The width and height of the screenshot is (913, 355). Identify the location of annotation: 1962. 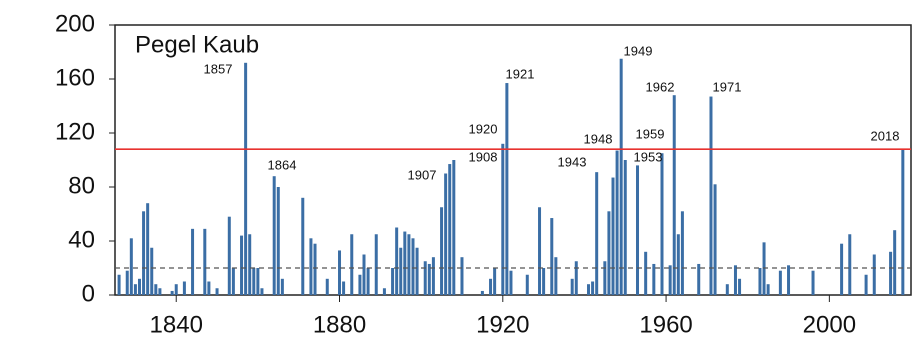
(660, 86).